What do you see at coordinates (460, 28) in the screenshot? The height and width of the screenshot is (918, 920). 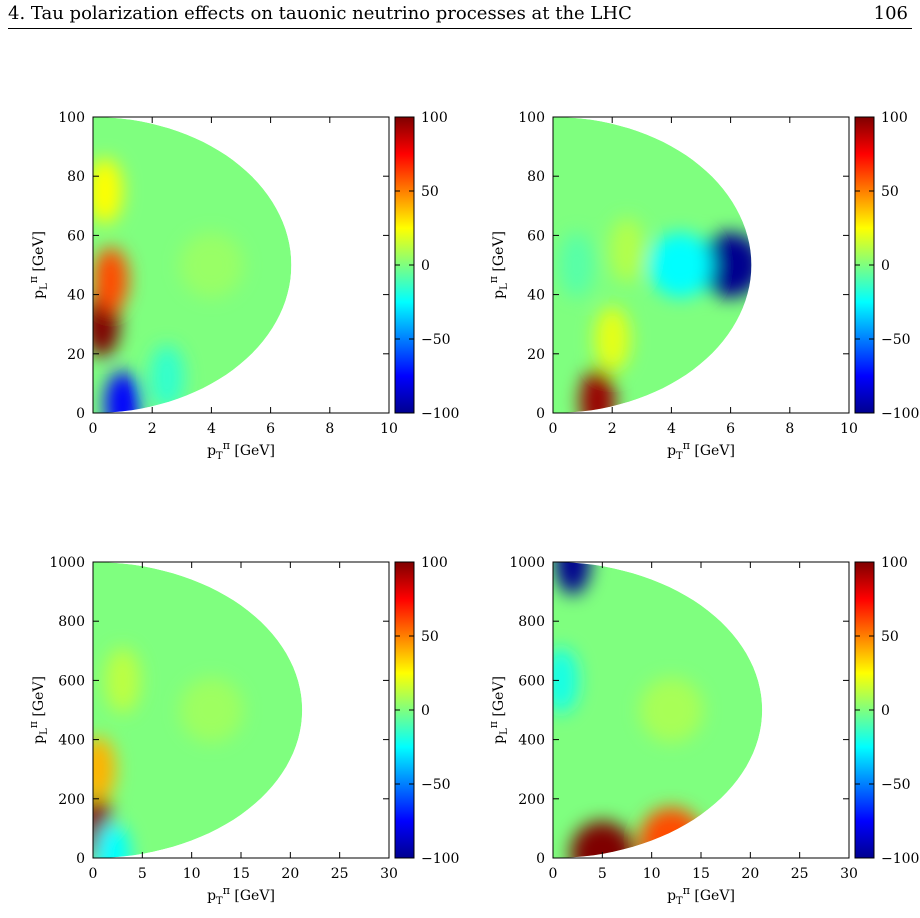 I see `header-rule` at bounding box center [460, 28].